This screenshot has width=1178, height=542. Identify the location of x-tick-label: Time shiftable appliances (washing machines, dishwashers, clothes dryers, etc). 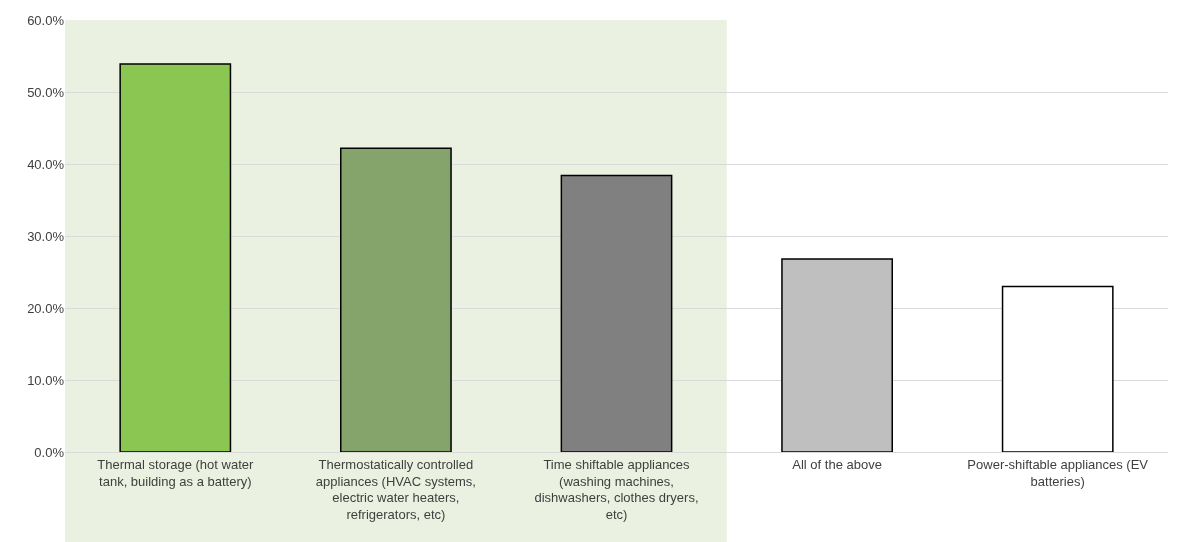
(616, 489).